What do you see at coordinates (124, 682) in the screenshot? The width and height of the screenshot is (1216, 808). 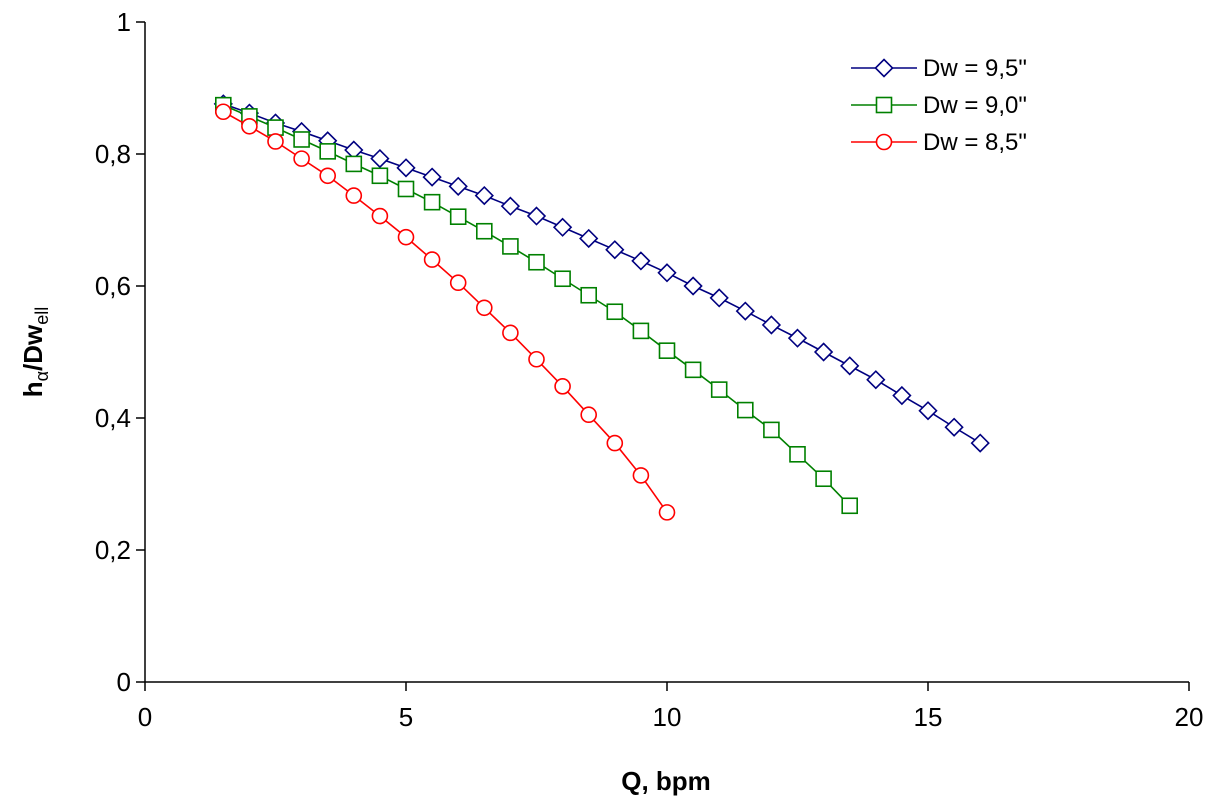 I see `y-tick-label: 0` at bounding box center [124, 682].